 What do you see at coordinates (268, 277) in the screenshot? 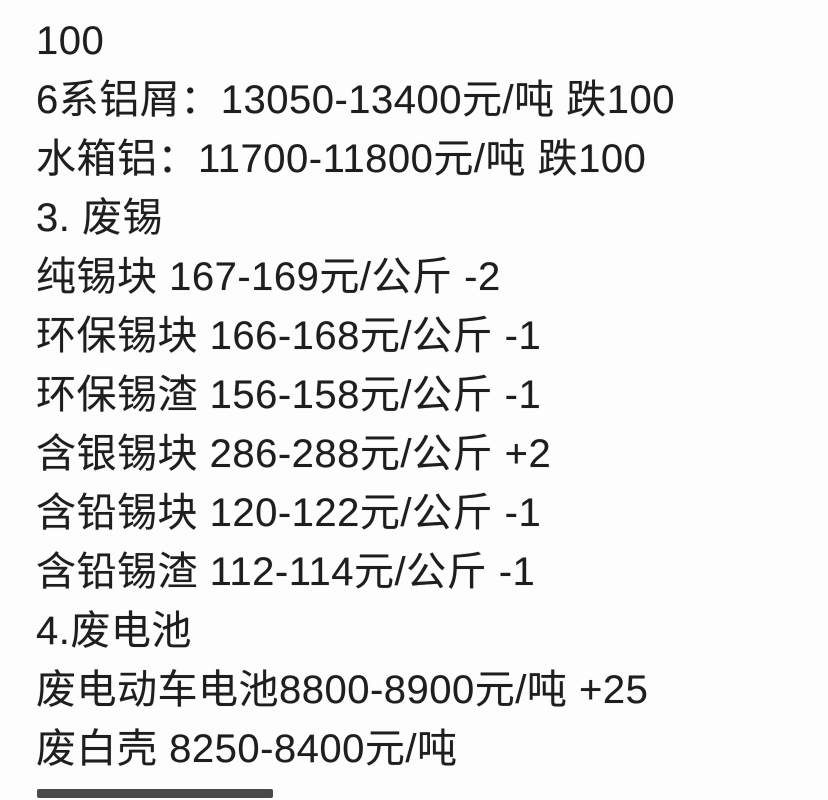
I see `price-line-pure-tin-block: 纯锡块 167-169元/公斤 -2` at bounding box center [268, 277].